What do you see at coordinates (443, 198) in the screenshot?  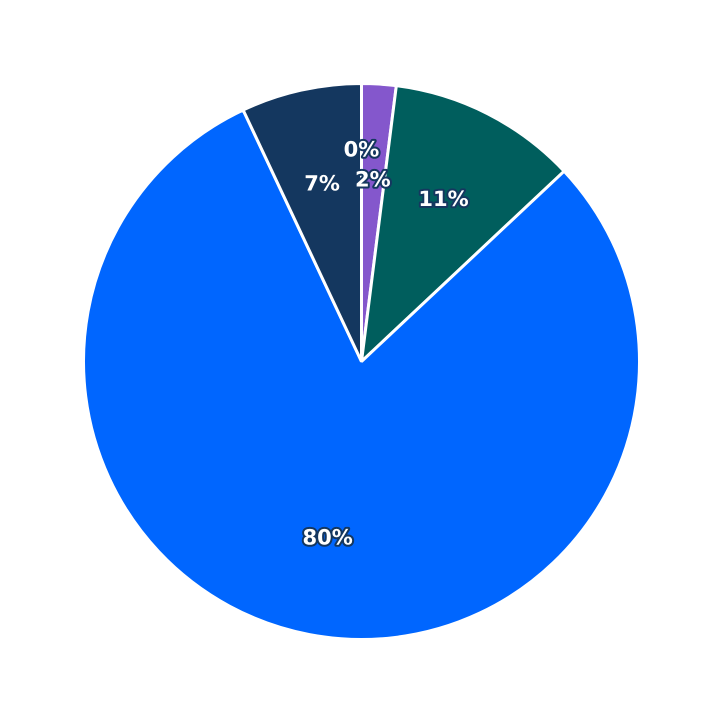 I see `data-label: 11%` at bounding box center [443, 198].